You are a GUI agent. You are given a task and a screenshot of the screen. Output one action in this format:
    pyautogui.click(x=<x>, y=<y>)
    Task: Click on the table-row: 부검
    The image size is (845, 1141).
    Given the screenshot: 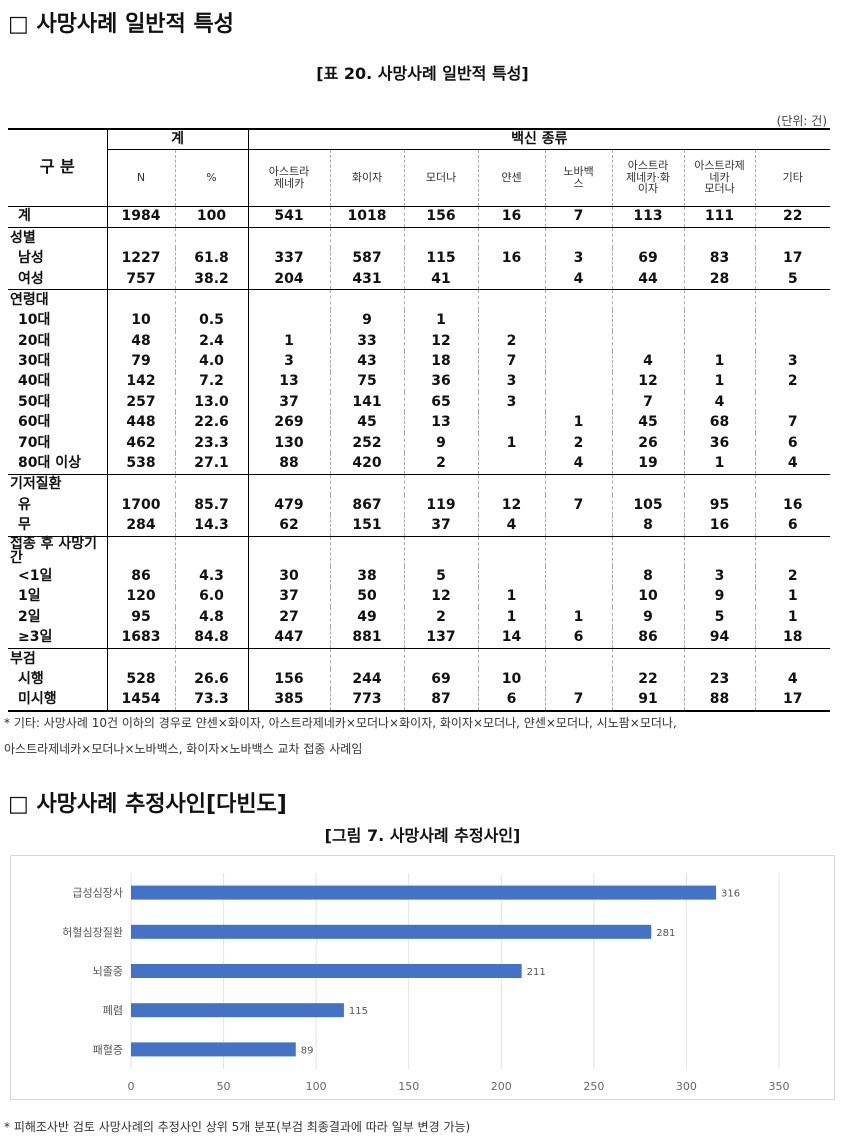 What is the action you would take?
    pyautogui.click(x=419, y=659)
    